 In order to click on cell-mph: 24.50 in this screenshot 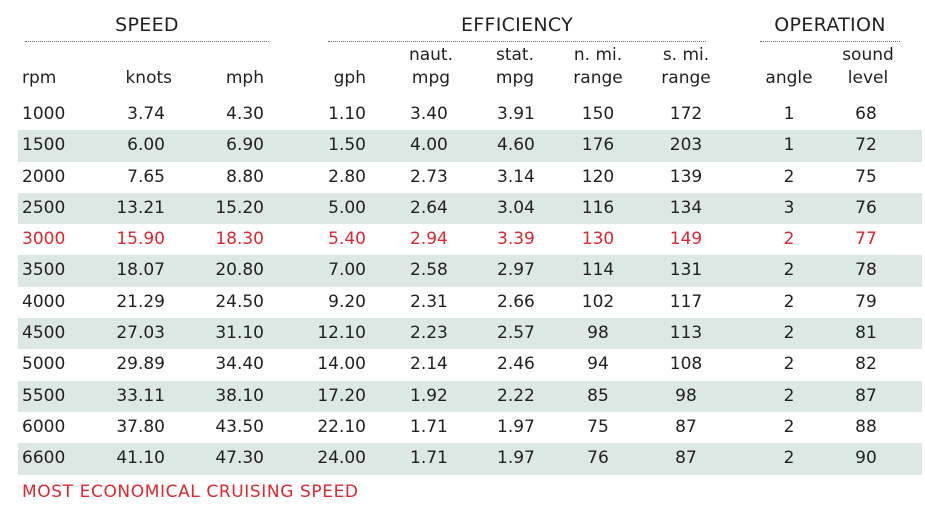, I will do `click(239, 301)`.